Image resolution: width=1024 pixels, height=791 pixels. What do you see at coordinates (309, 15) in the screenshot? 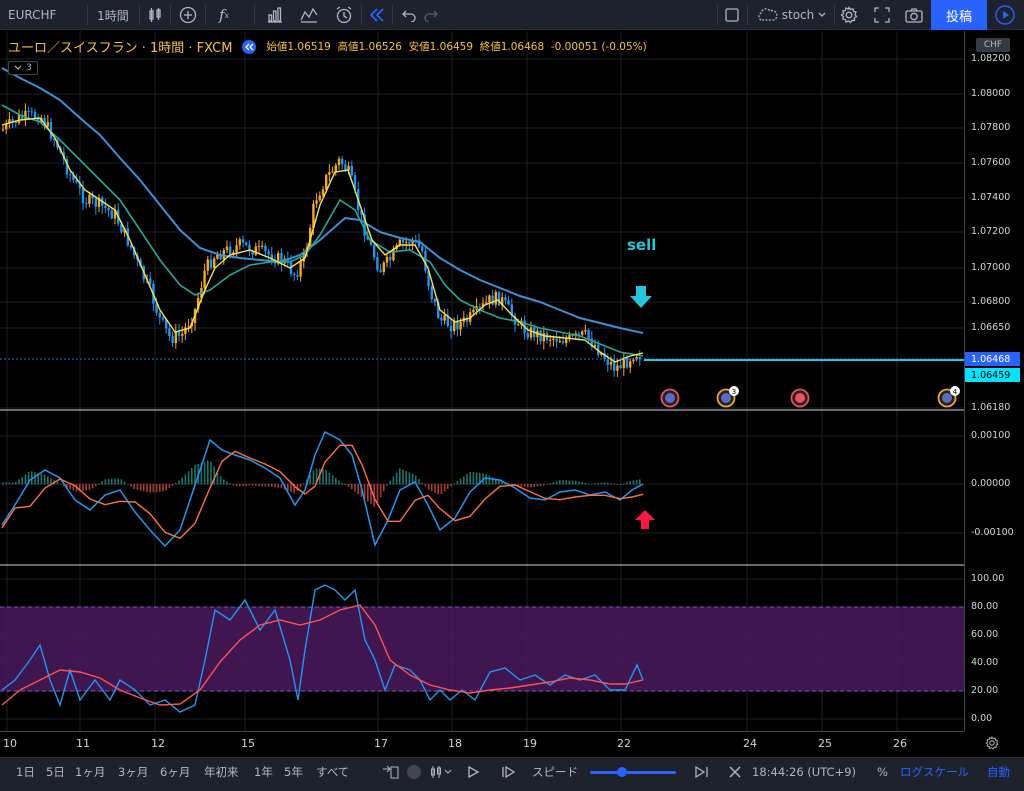
I see `templates-icon` at bounding box center [309, 15].